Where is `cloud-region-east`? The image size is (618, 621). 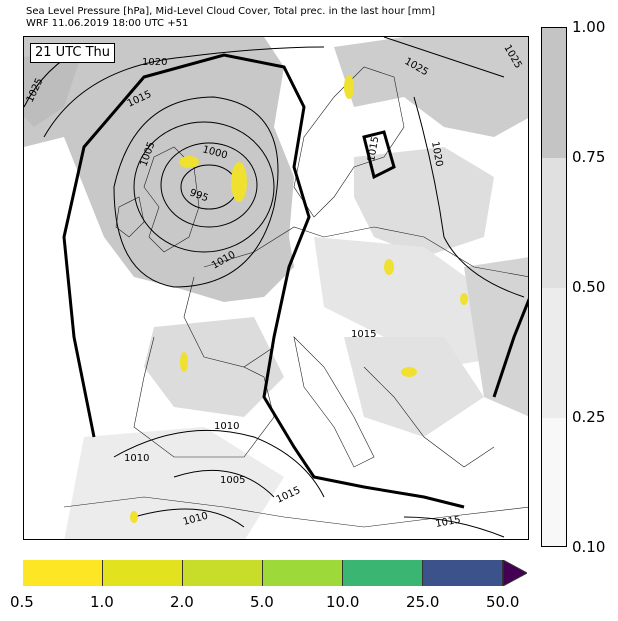
cloud-region-east is located at coordinates (496, 337).